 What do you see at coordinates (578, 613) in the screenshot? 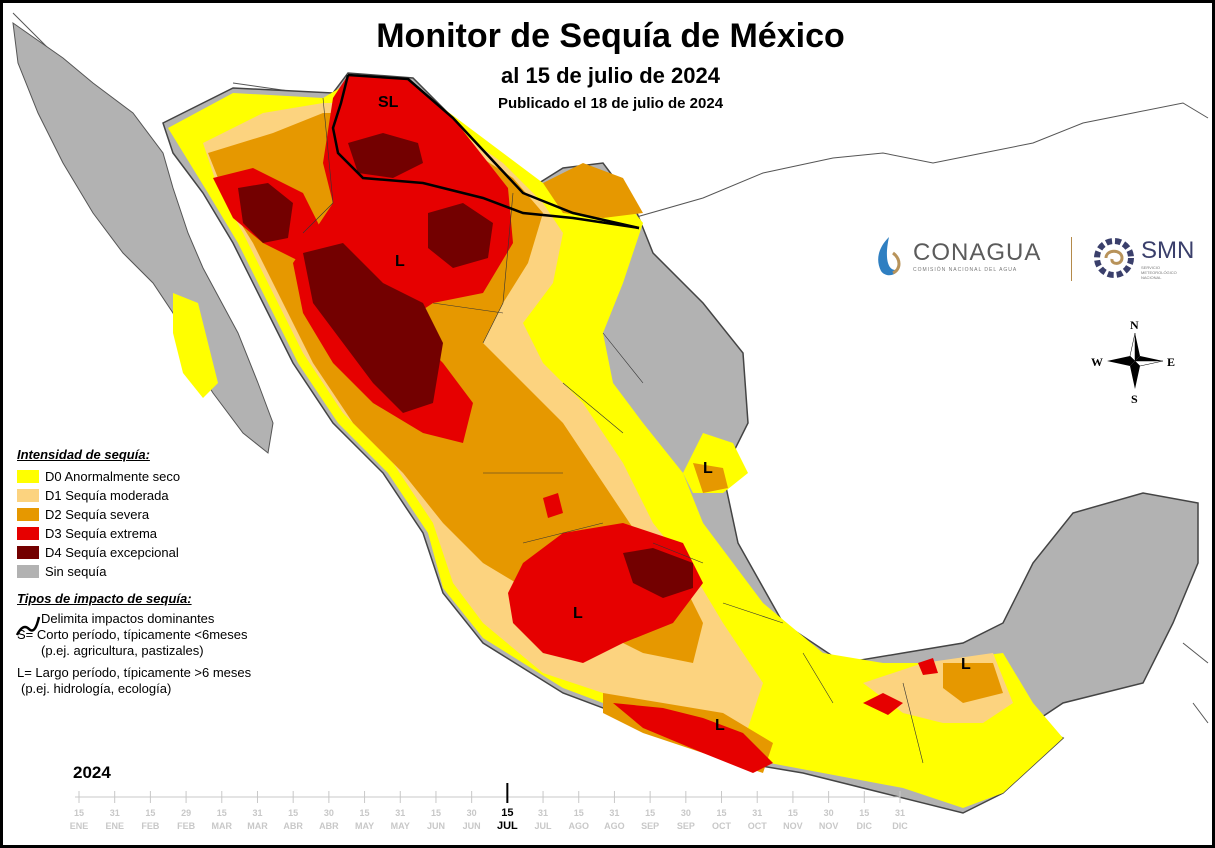
I see `label-l-central: L` at bounding box center [578, 613].